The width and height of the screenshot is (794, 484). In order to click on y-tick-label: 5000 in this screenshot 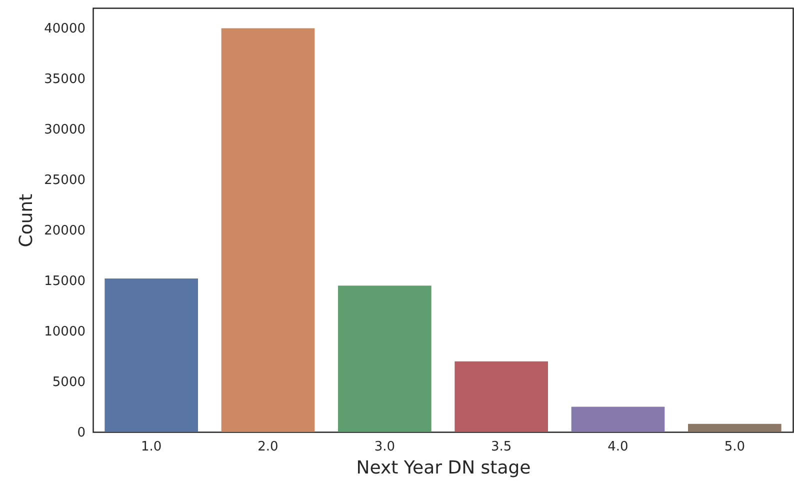, I will do `click(69, 382)`.